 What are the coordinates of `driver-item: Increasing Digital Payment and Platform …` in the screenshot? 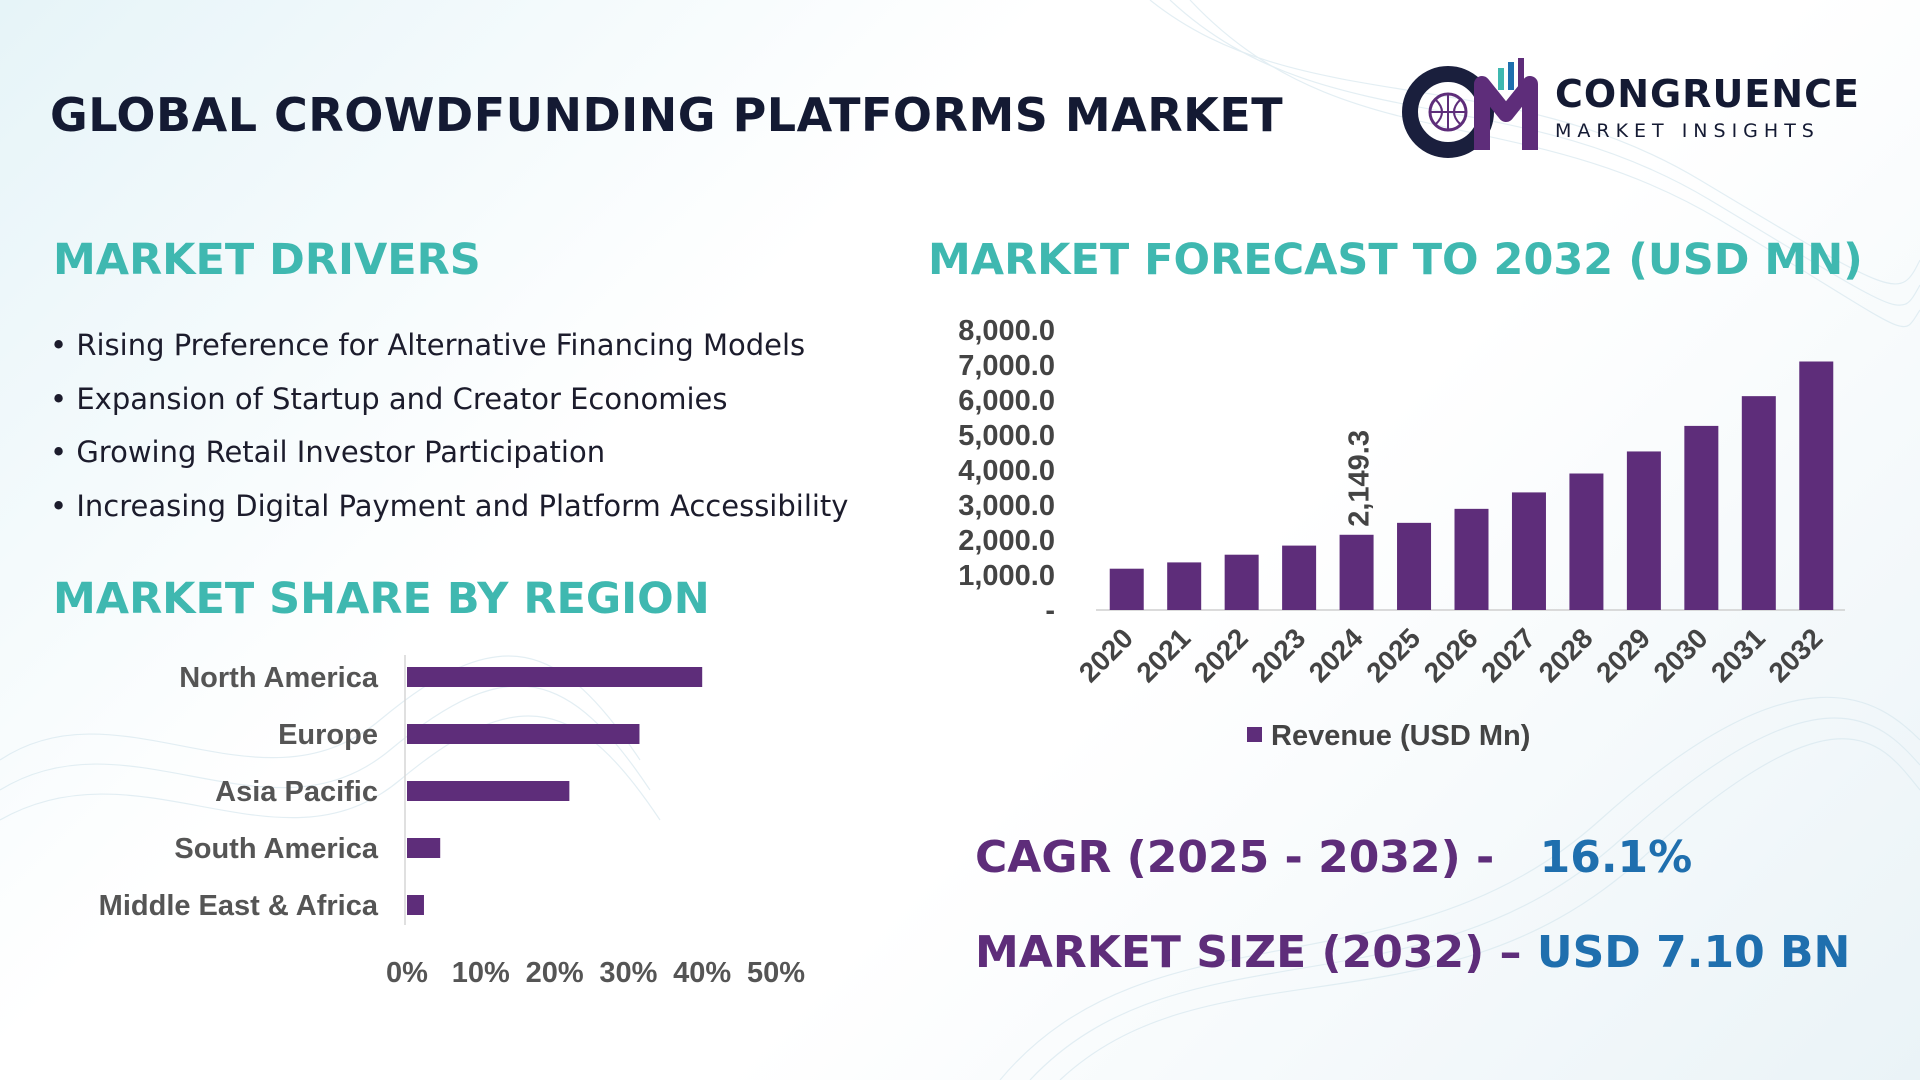 It's located at (449, 510).